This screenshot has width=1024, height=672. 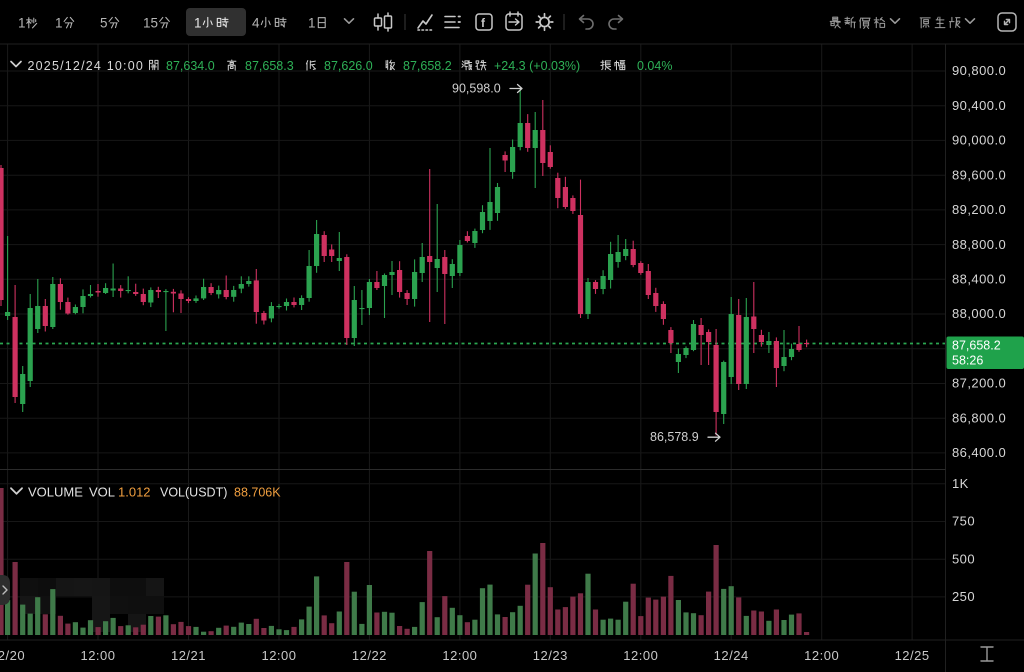 I want to click on svg-text: 87,200.0, so click(x=979, y=383).